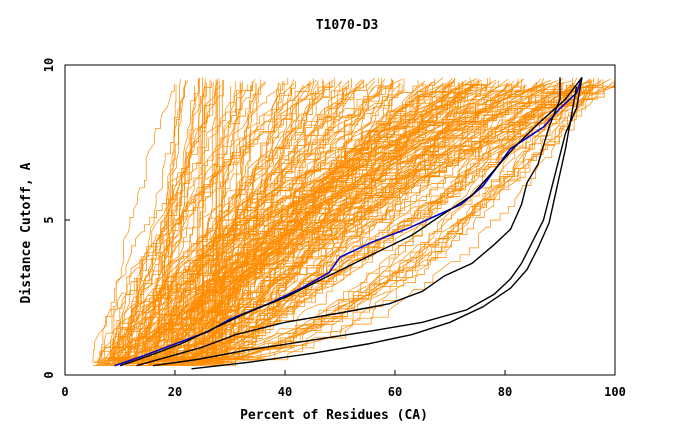 The height and width of the screenshot is (440, 680). I want to click on y-axis-label: Distance Cutoff, A, so click(26, 232).